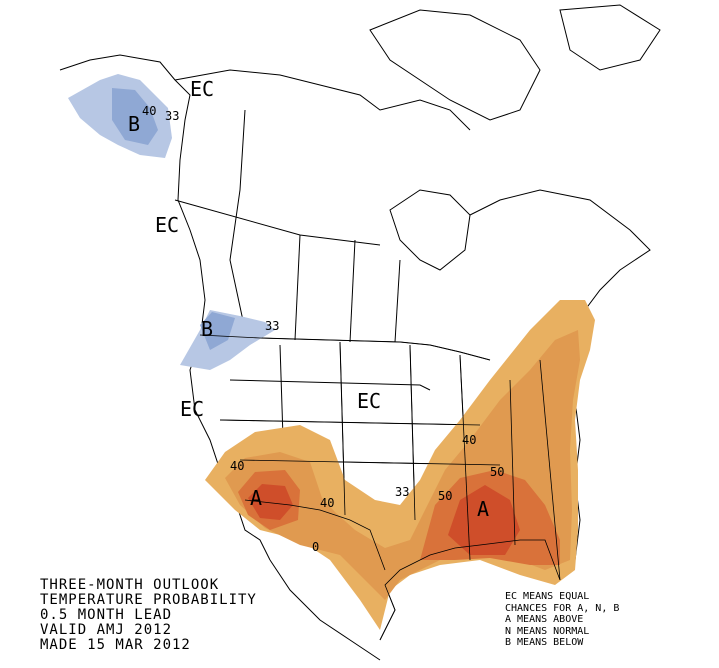  What do you see at coordinates (327, 503) in the screenshot?
I see `contour-label-nm-40: 40` at bounding box center [327, 503].